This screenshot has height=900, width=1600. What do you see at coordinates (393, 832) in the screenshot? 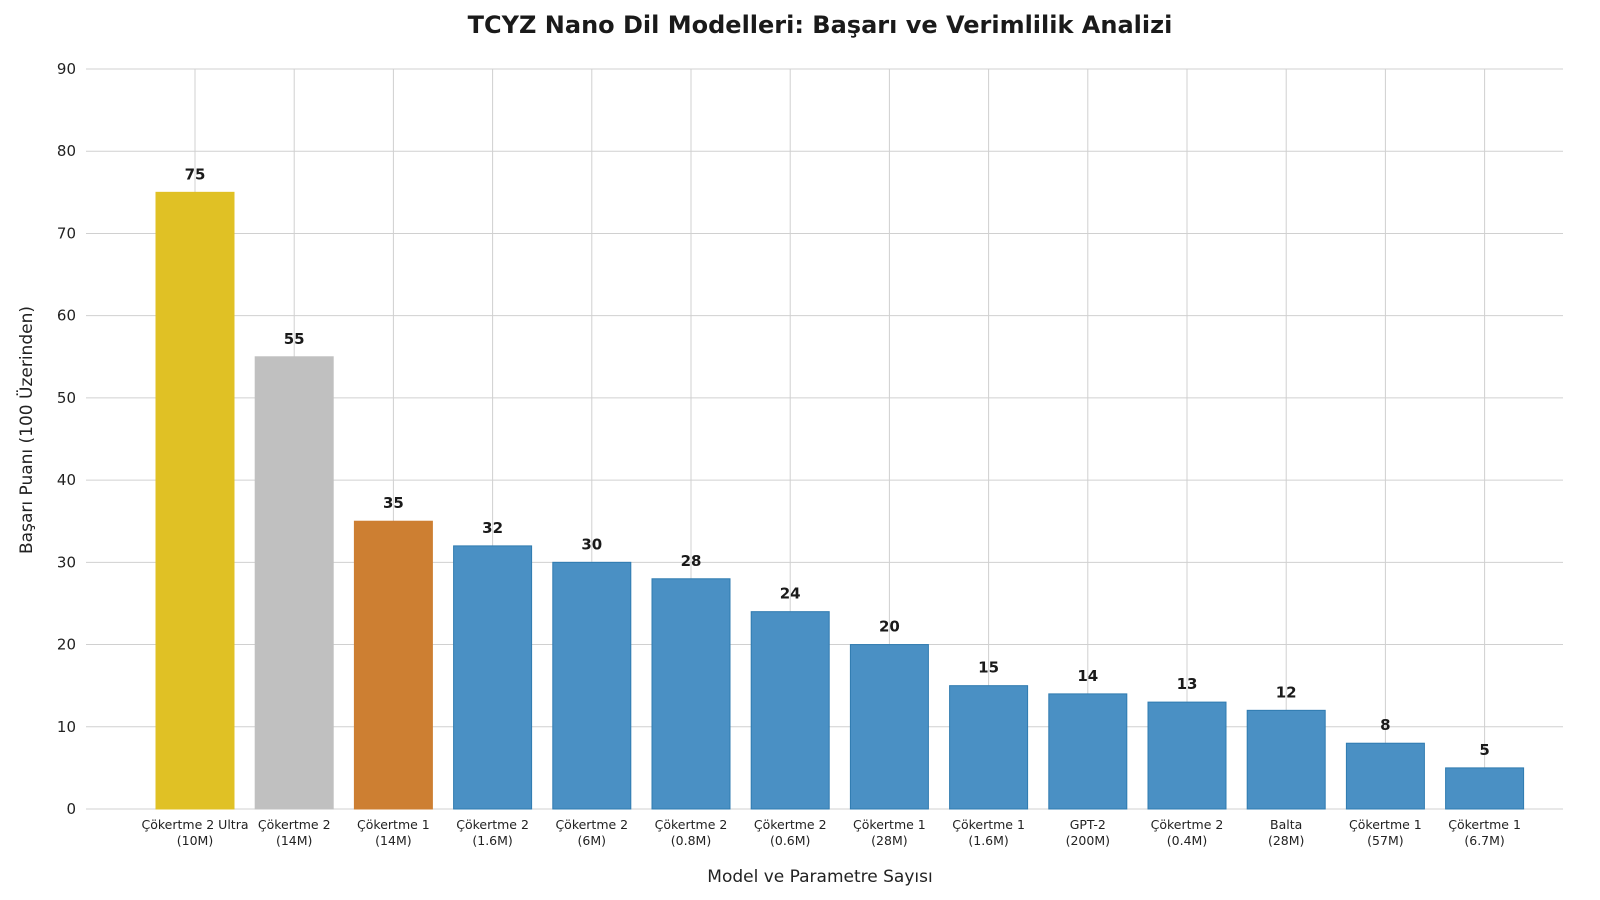
I see `x-tick-label: Çökertme 1 (14M)` at bounding box center [393, 832].